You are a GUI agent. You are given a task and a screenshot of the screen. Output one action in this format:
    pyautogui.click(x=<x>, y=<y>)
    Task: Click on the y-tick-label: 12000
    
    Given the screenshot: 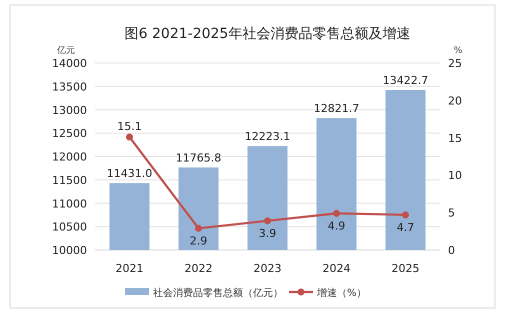 What is the action you would take?
    pyautogui.click(x=69, y=157)
    